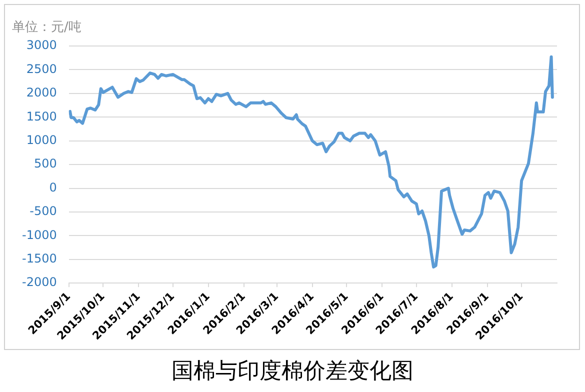  I want to click on y-tick-label: 500, so click(45, 163).